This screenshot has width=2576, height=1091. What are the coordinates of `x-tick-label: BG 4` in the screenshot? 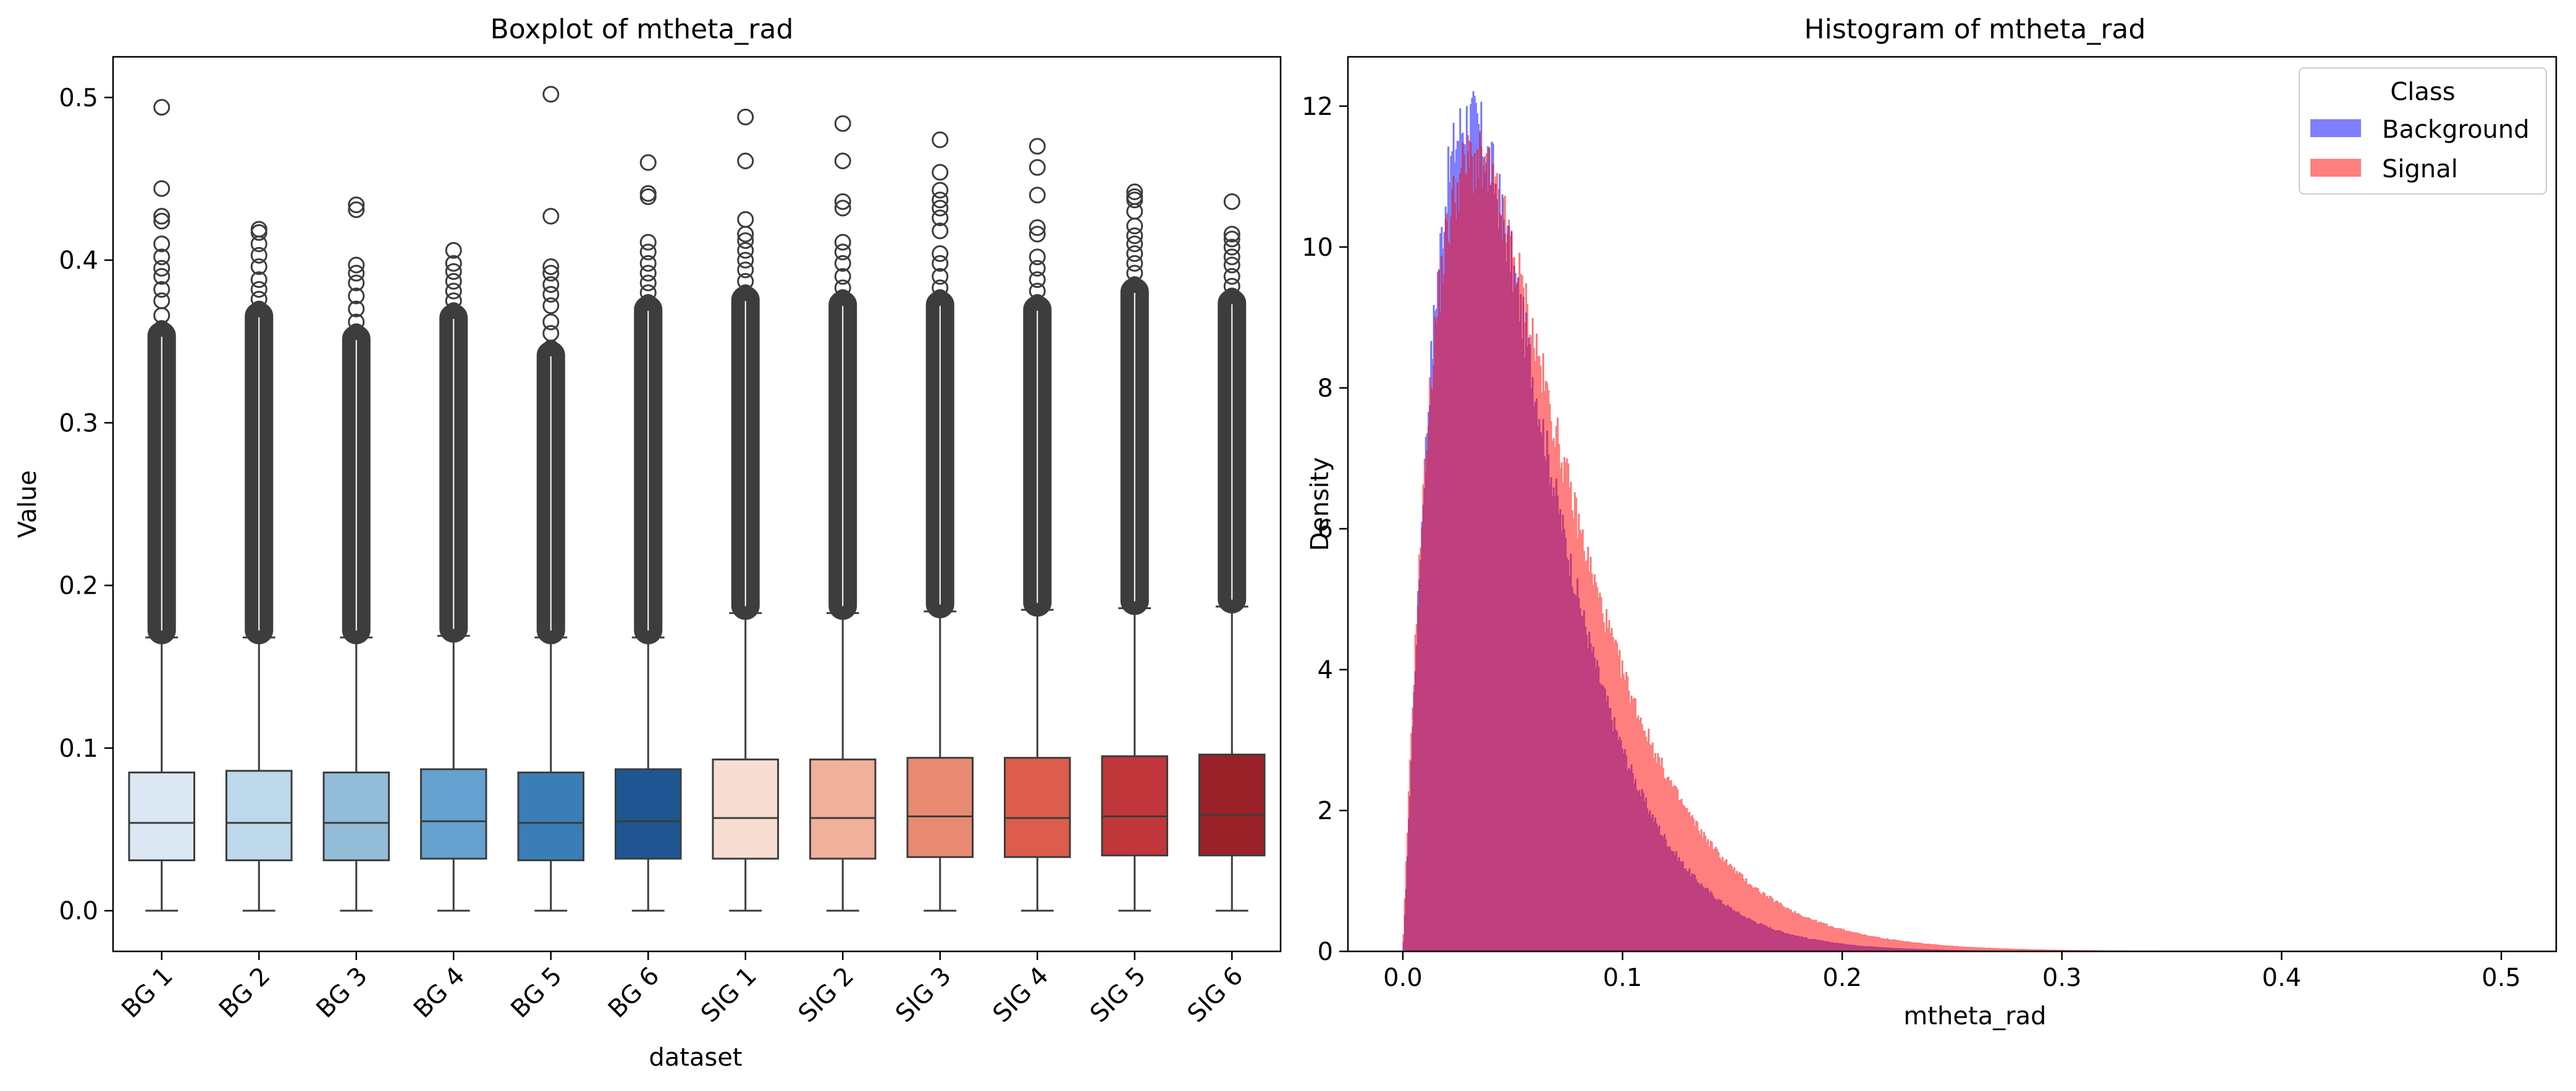 It's located at (439, 993).